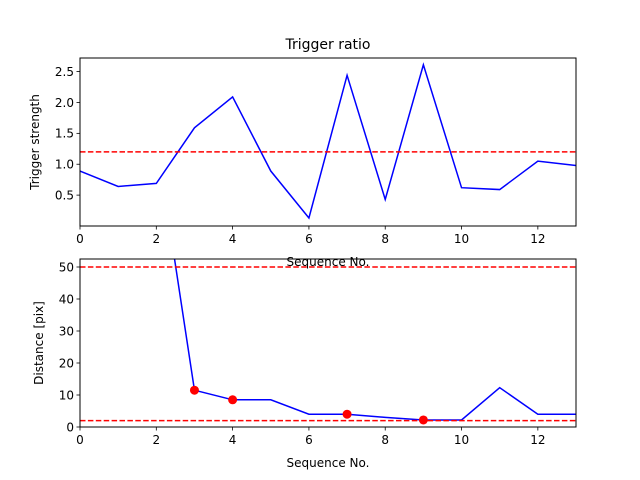 Image resolution: width=640 pixels, height=480 pixels. I want to click on trigger-y-axis-label: Trigger strength, so click(35, 142).